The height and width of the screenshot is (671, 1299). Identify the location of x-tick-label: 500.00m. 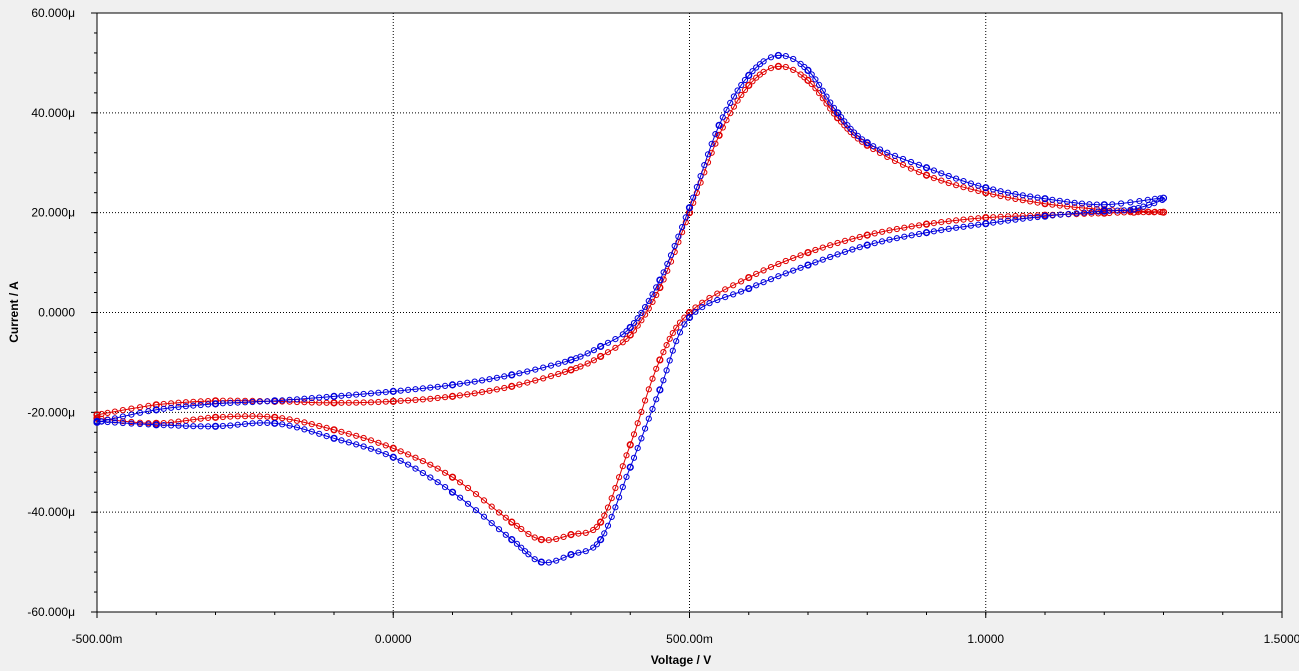
(689, 639).